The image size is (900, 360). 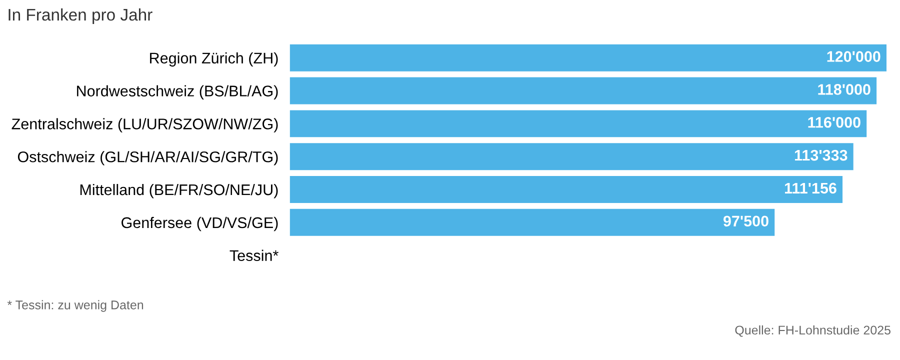 What do you see at coordinates (254, 256) in the screenshot?
I see `y-tick-label: Tessin*` at bounding box center [254, 256].